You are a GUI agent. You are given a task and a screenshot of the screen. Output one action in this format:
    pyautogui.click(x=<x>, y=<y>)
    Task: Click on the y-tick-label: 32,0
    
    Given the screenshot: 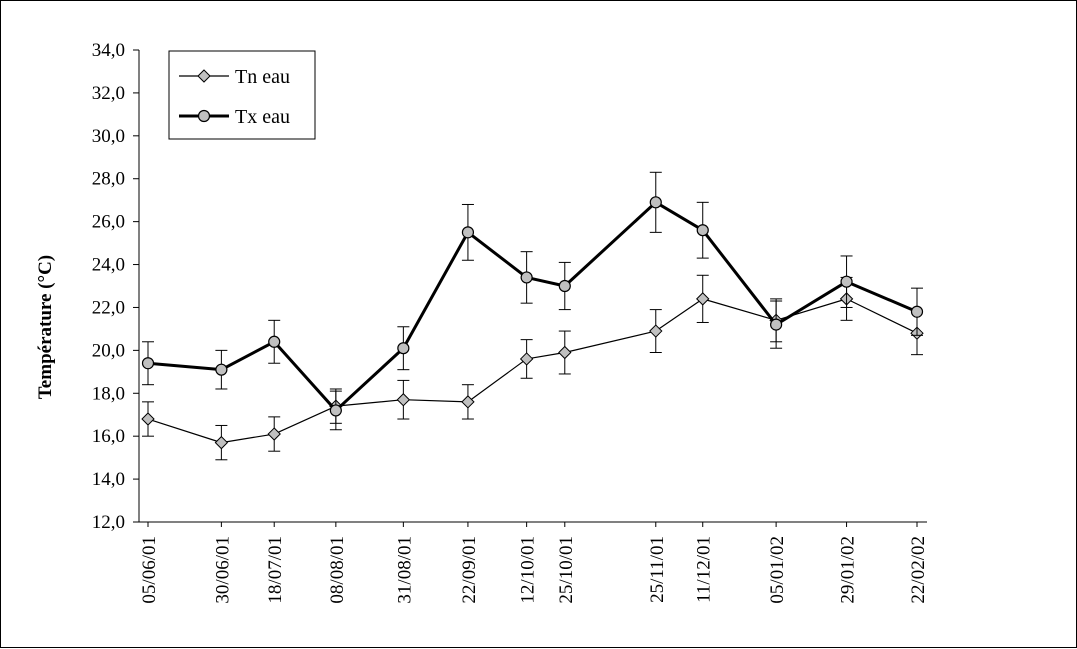 What is the action you would take?
    pyautogui.click(x=108, y=93)
    